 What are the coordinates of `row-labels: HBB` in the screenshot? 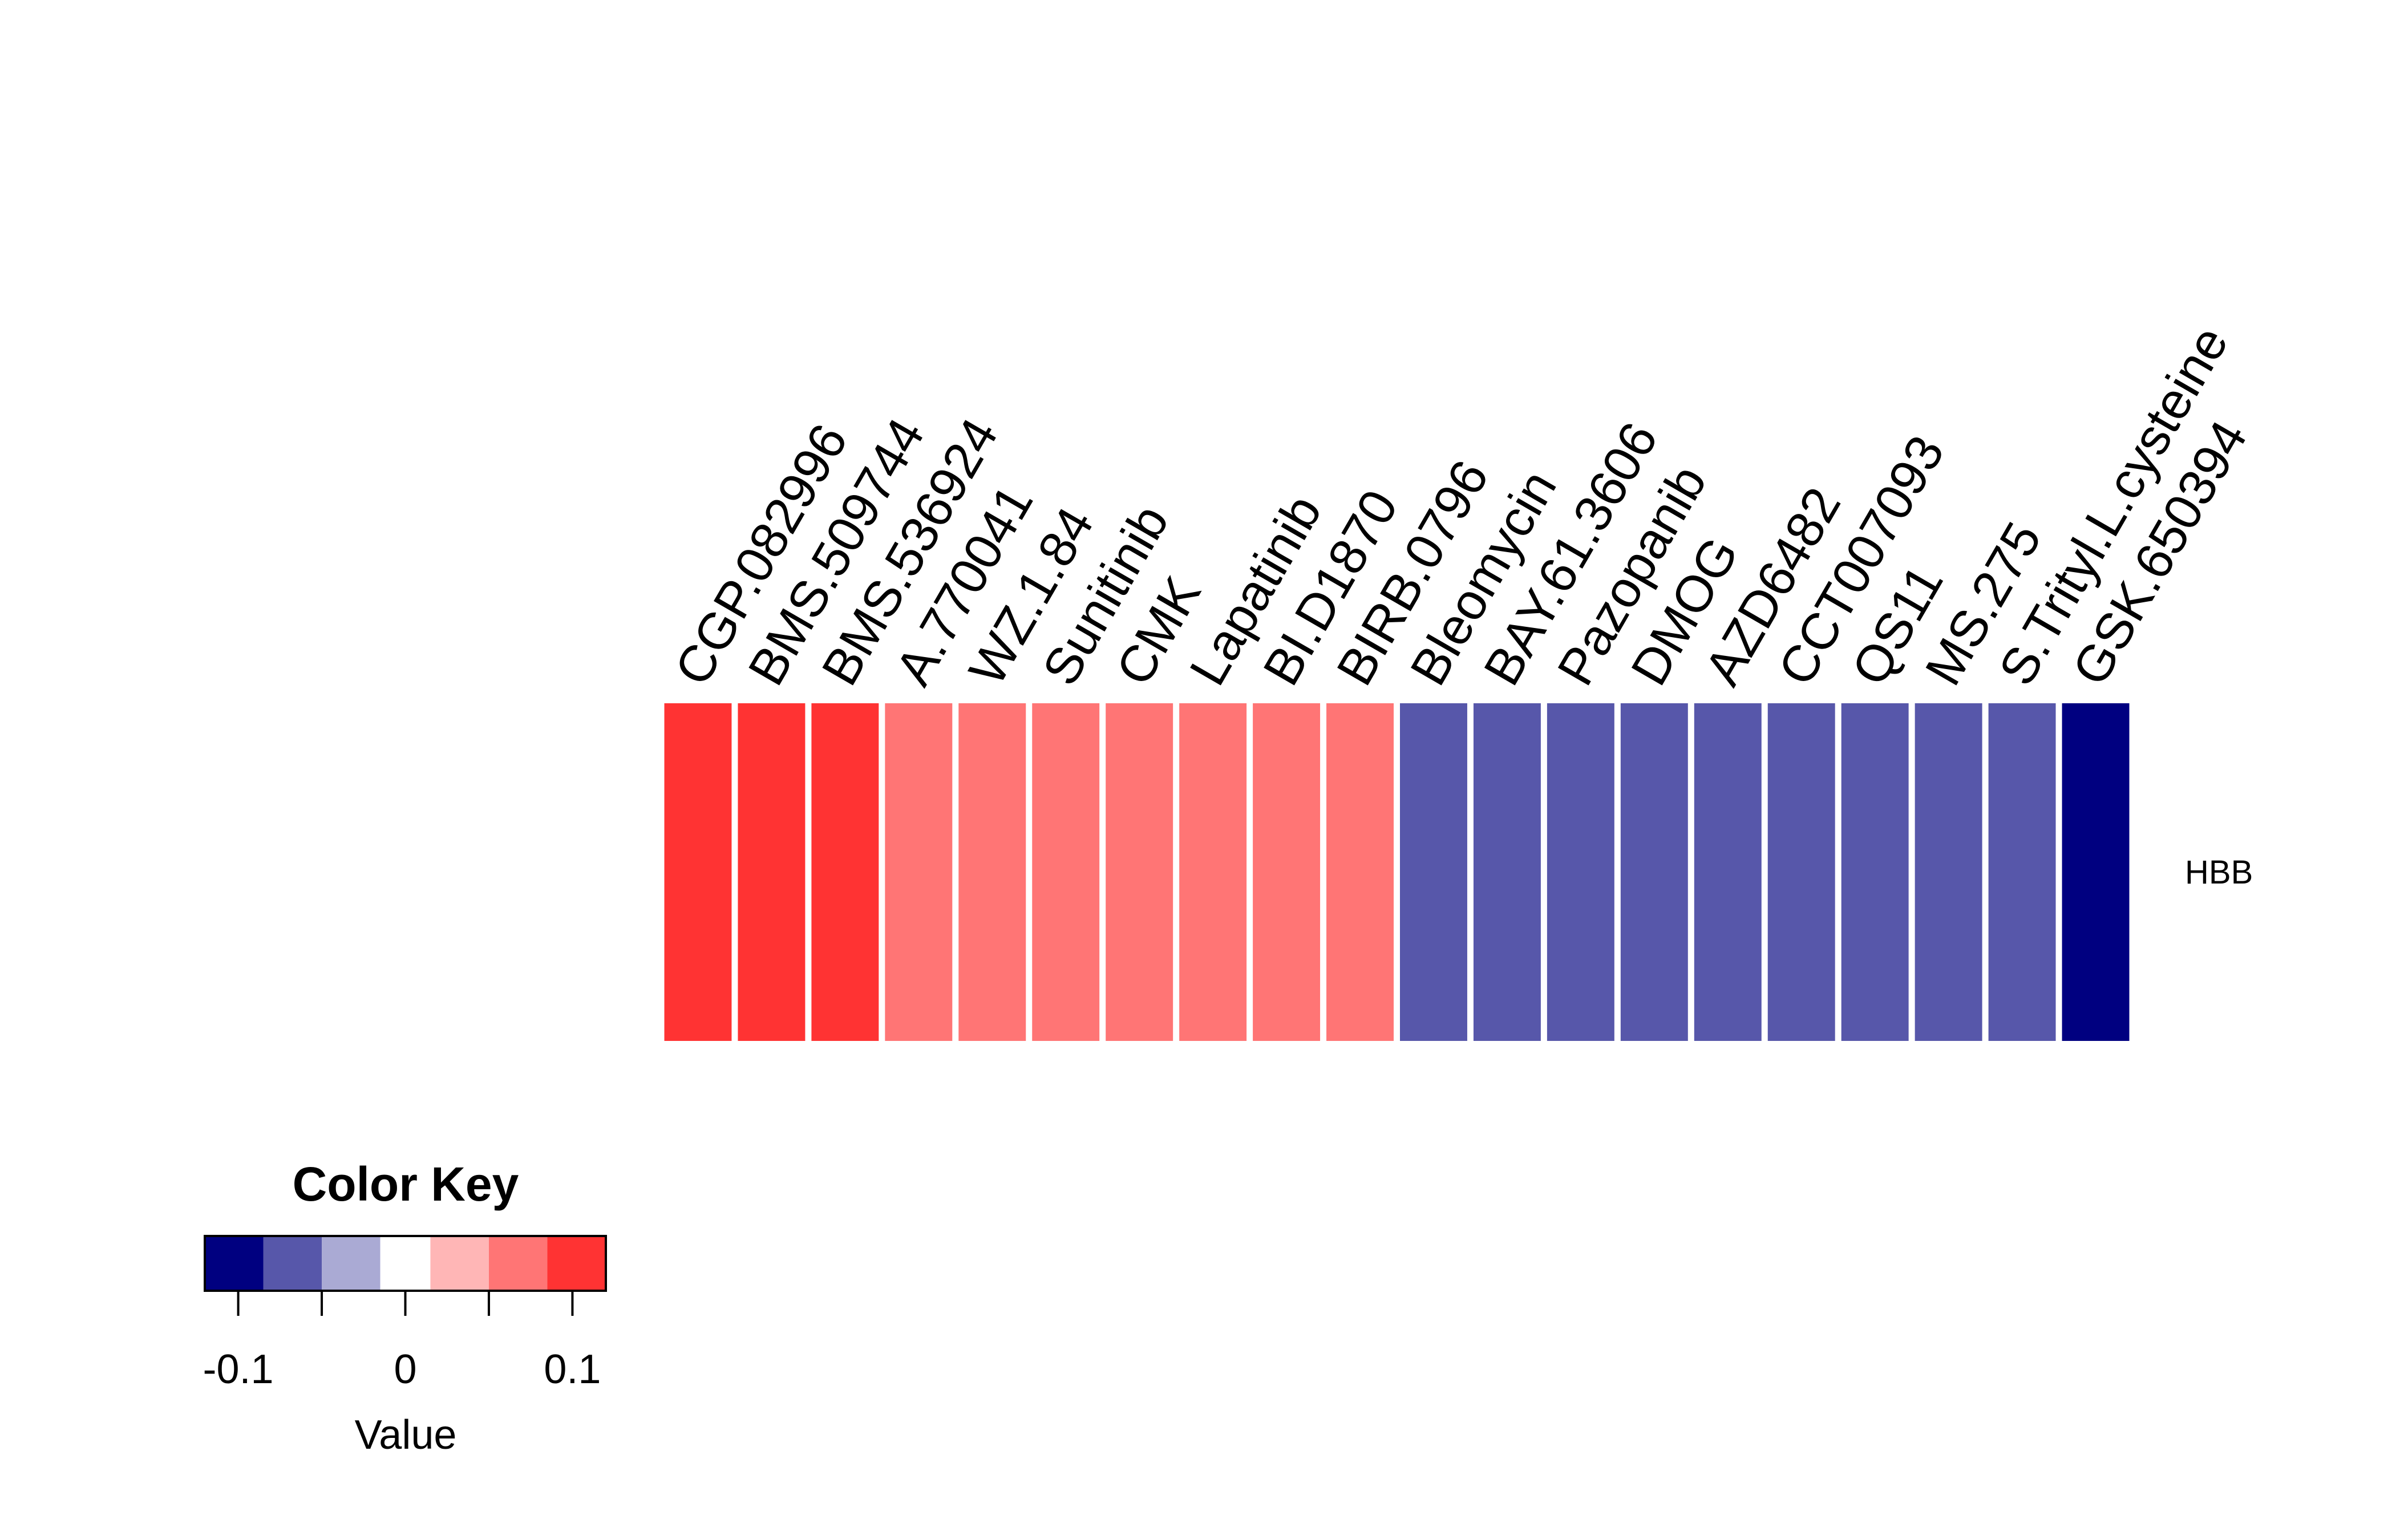 It's located at (2219, 872).